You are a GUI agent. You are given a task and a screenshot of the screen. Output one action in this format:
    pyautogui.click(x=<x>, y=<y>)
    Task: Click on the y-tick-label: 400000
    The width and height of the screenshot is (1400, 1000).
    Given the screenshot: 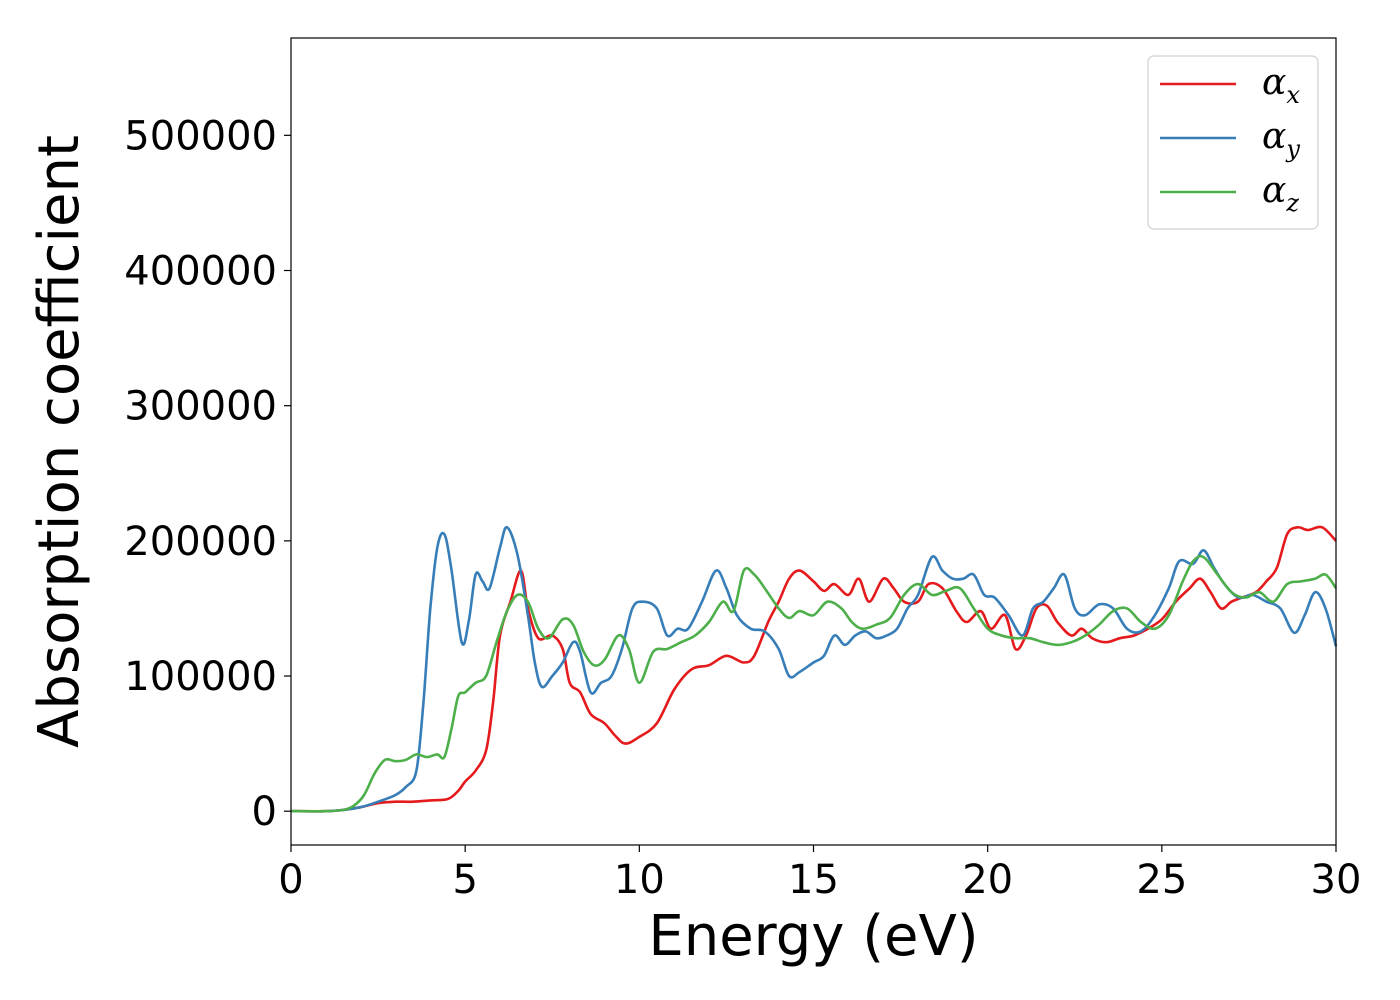 What is the action you would take?
    pyautogui.click(x=200, y=272)
    